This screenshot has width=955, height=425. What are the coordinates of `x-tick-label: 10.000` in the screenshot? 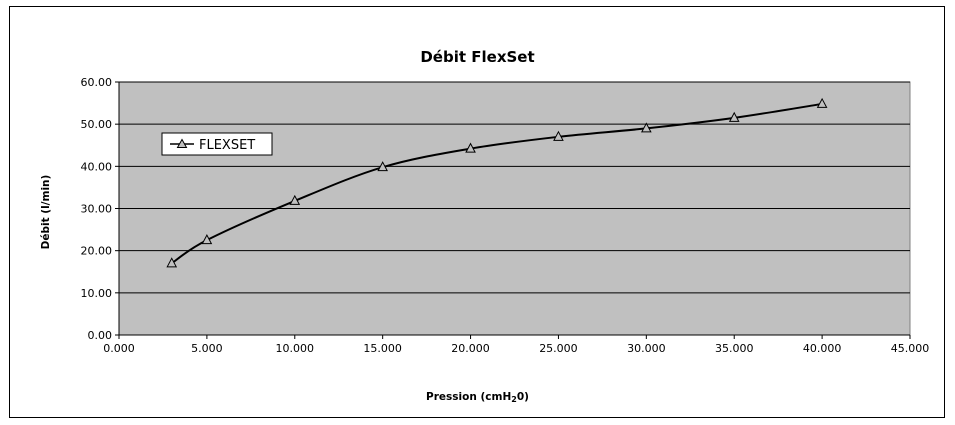 It's located at (295, 348).